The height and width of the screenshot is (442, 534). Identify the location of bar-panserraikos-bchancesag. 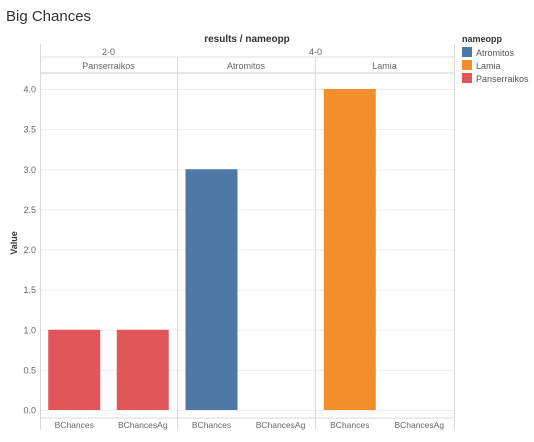
(142, 369).